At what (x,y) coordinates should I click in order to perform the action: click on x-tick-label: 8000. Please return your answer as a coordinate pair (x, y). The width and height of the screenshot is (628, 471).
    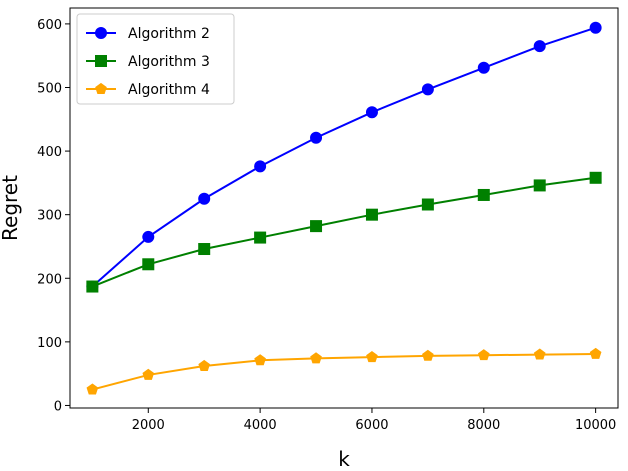
    Looking at the image, I should click on (483, 425).